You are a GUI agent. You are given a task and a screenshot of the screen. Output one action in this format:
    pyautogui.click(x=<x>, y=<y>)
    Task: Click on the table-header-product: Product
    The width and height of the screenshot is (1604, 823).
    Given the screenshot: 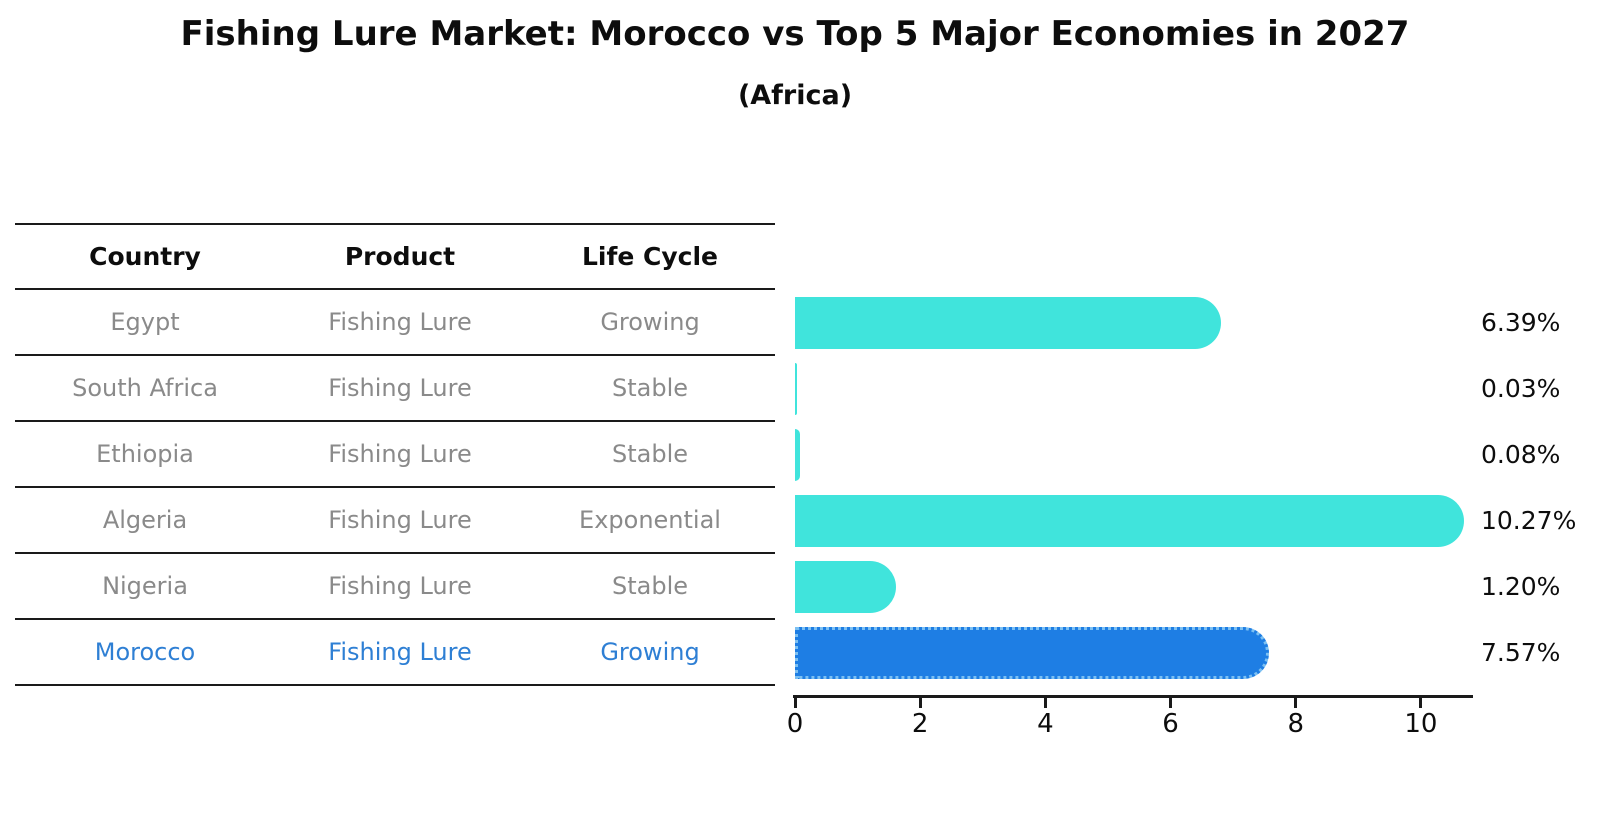 What is the action you would take?
    pyautogui.click(x=400, y=256)
    